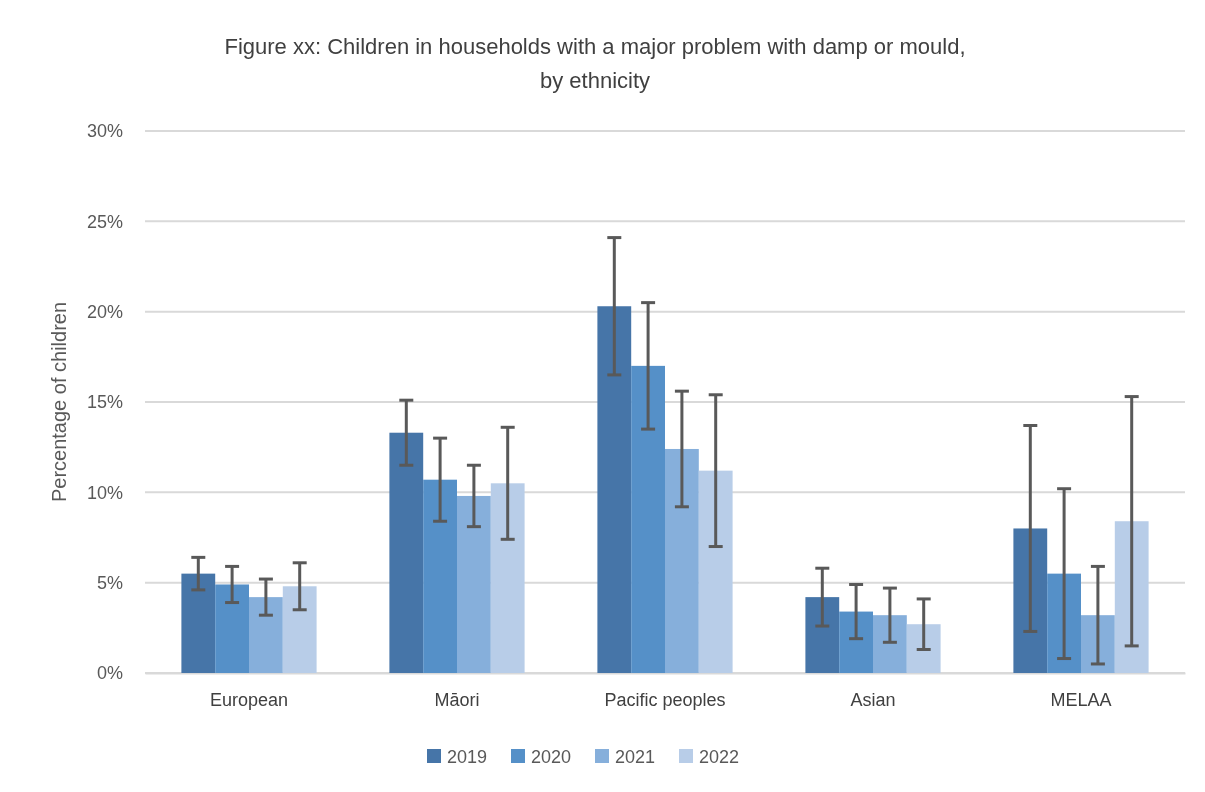  I want to click on legend-label: 2022, so click(719, 757).